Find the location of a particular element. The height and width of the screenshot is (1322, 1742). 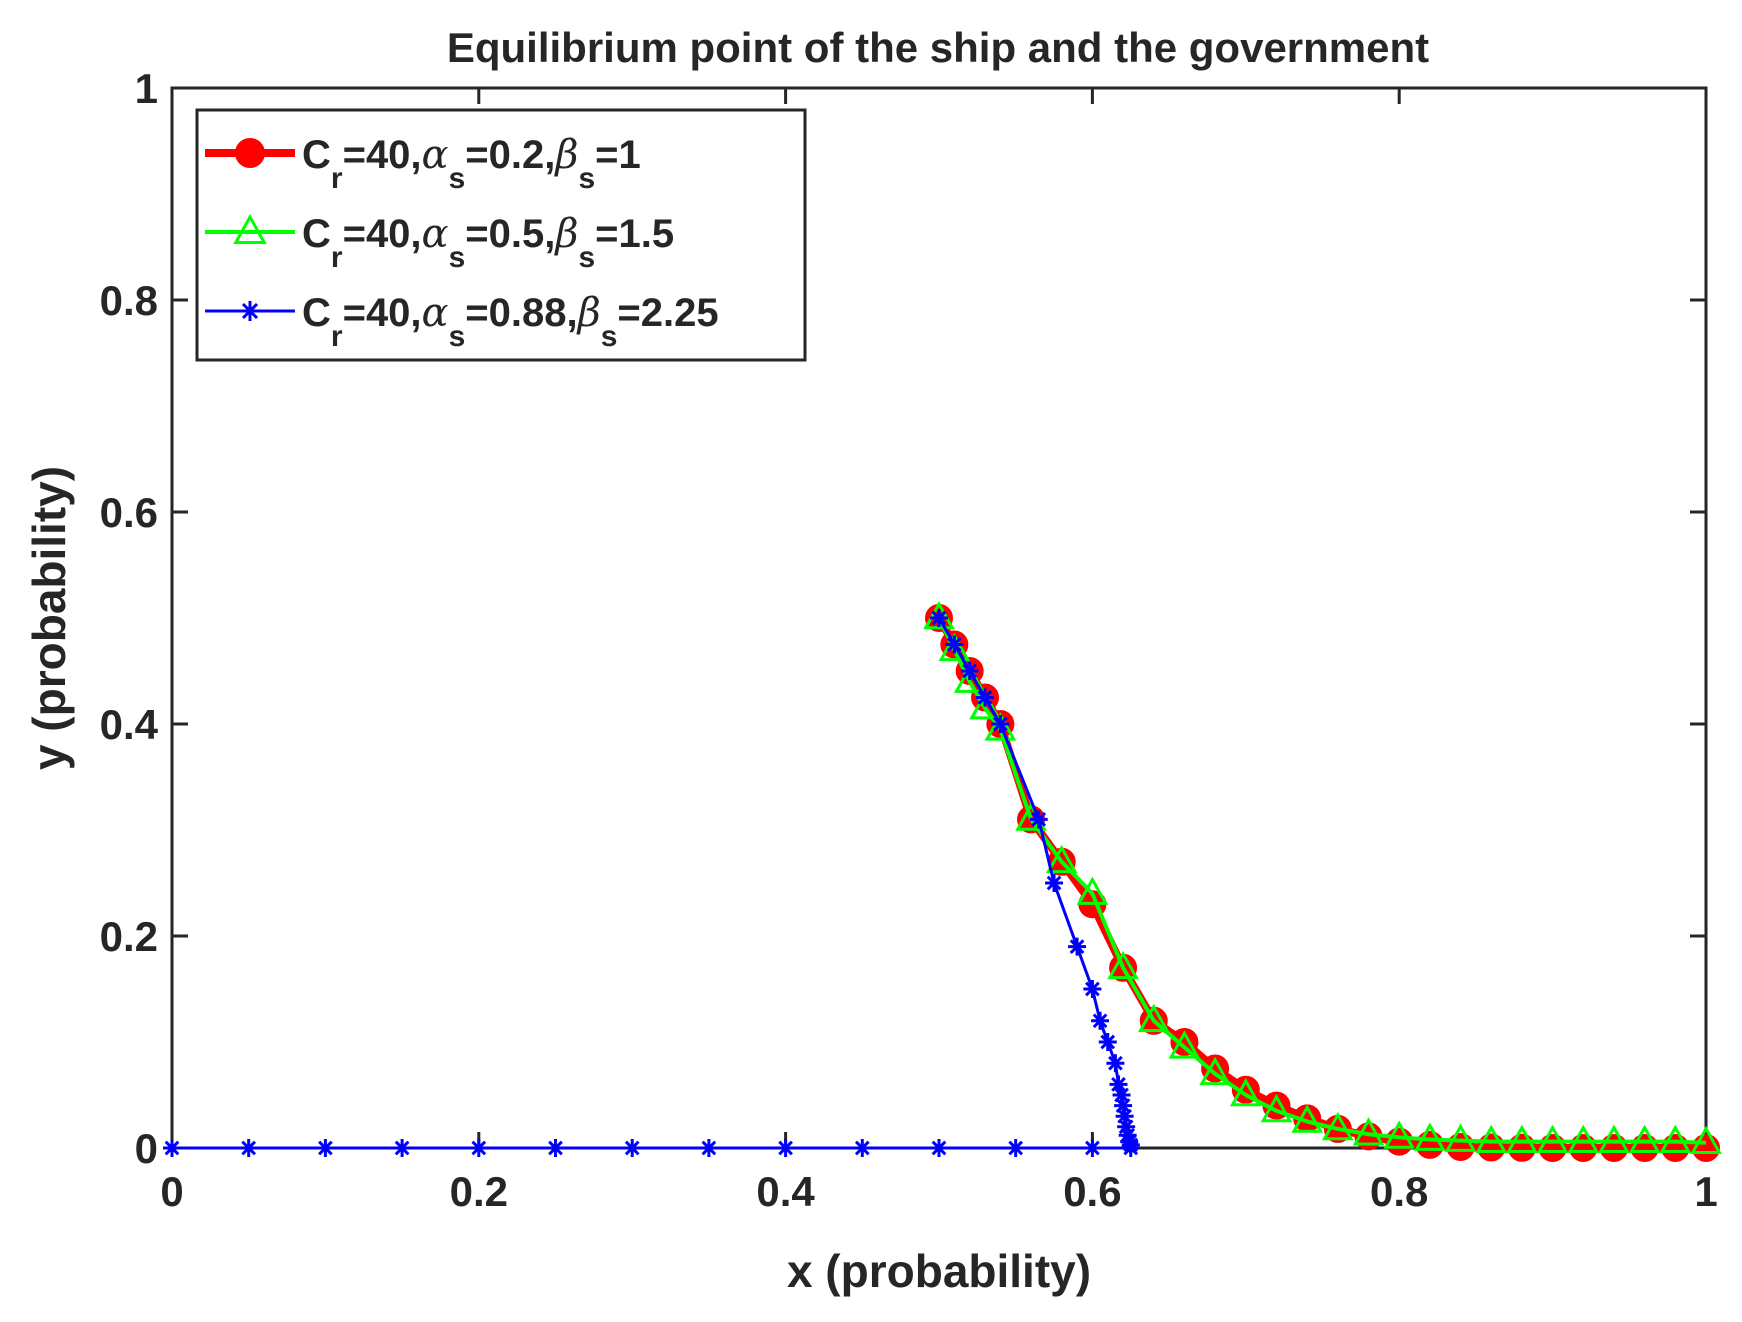

legend-entry-1: Cr=40,αs=0.2,βs=1 is located at coordinates (423, 163).